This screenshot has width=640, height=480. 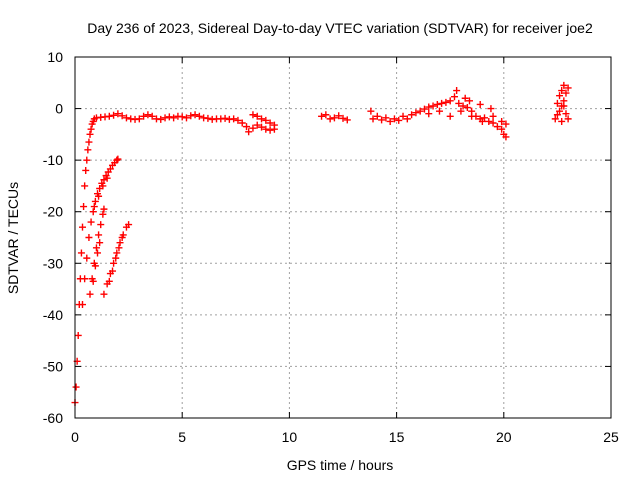 I want to click on y-tick-label: -30, so click(x=53, y=263).